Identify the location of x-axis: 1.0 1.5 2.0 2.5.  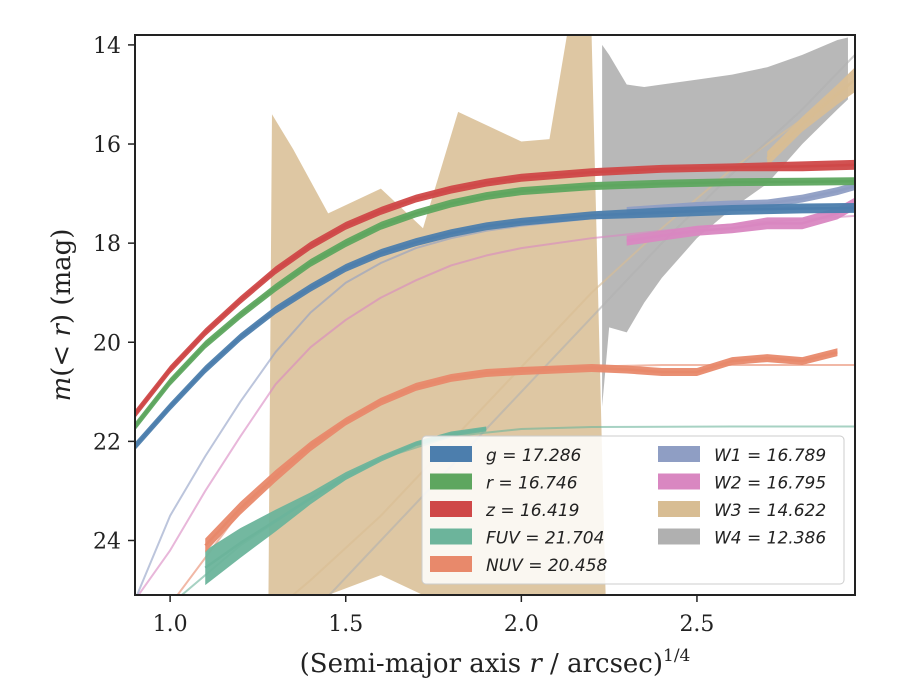
(433, 616).